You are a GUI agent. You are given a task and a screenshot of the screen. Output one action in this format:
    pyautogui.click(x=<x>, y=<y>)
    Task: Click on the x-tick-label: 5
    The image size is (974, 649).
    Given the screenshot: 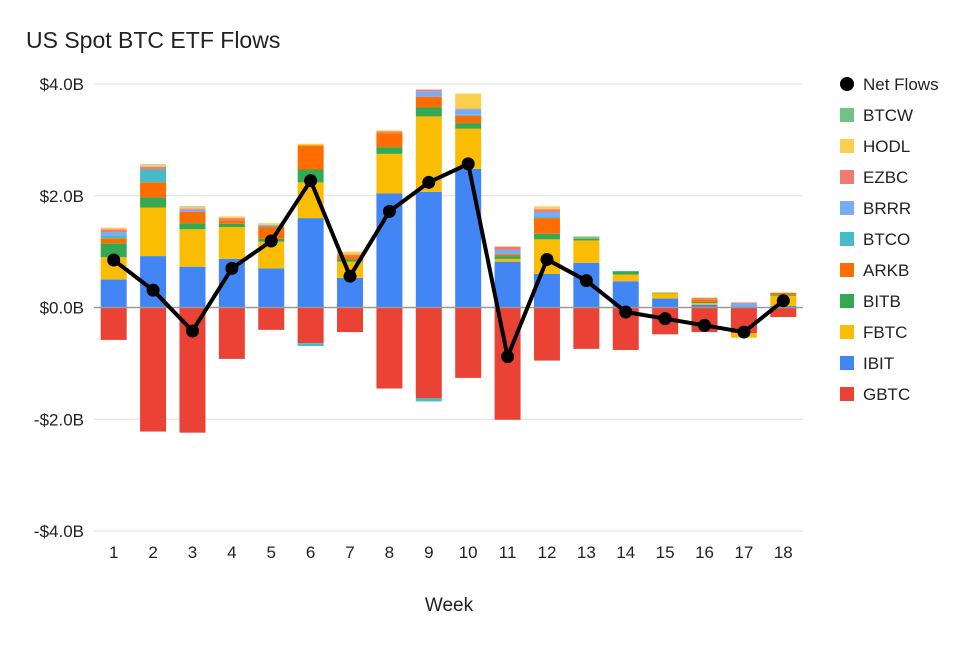 What is the action you would take?
    pyautogui.click(x=271, y=552)
    